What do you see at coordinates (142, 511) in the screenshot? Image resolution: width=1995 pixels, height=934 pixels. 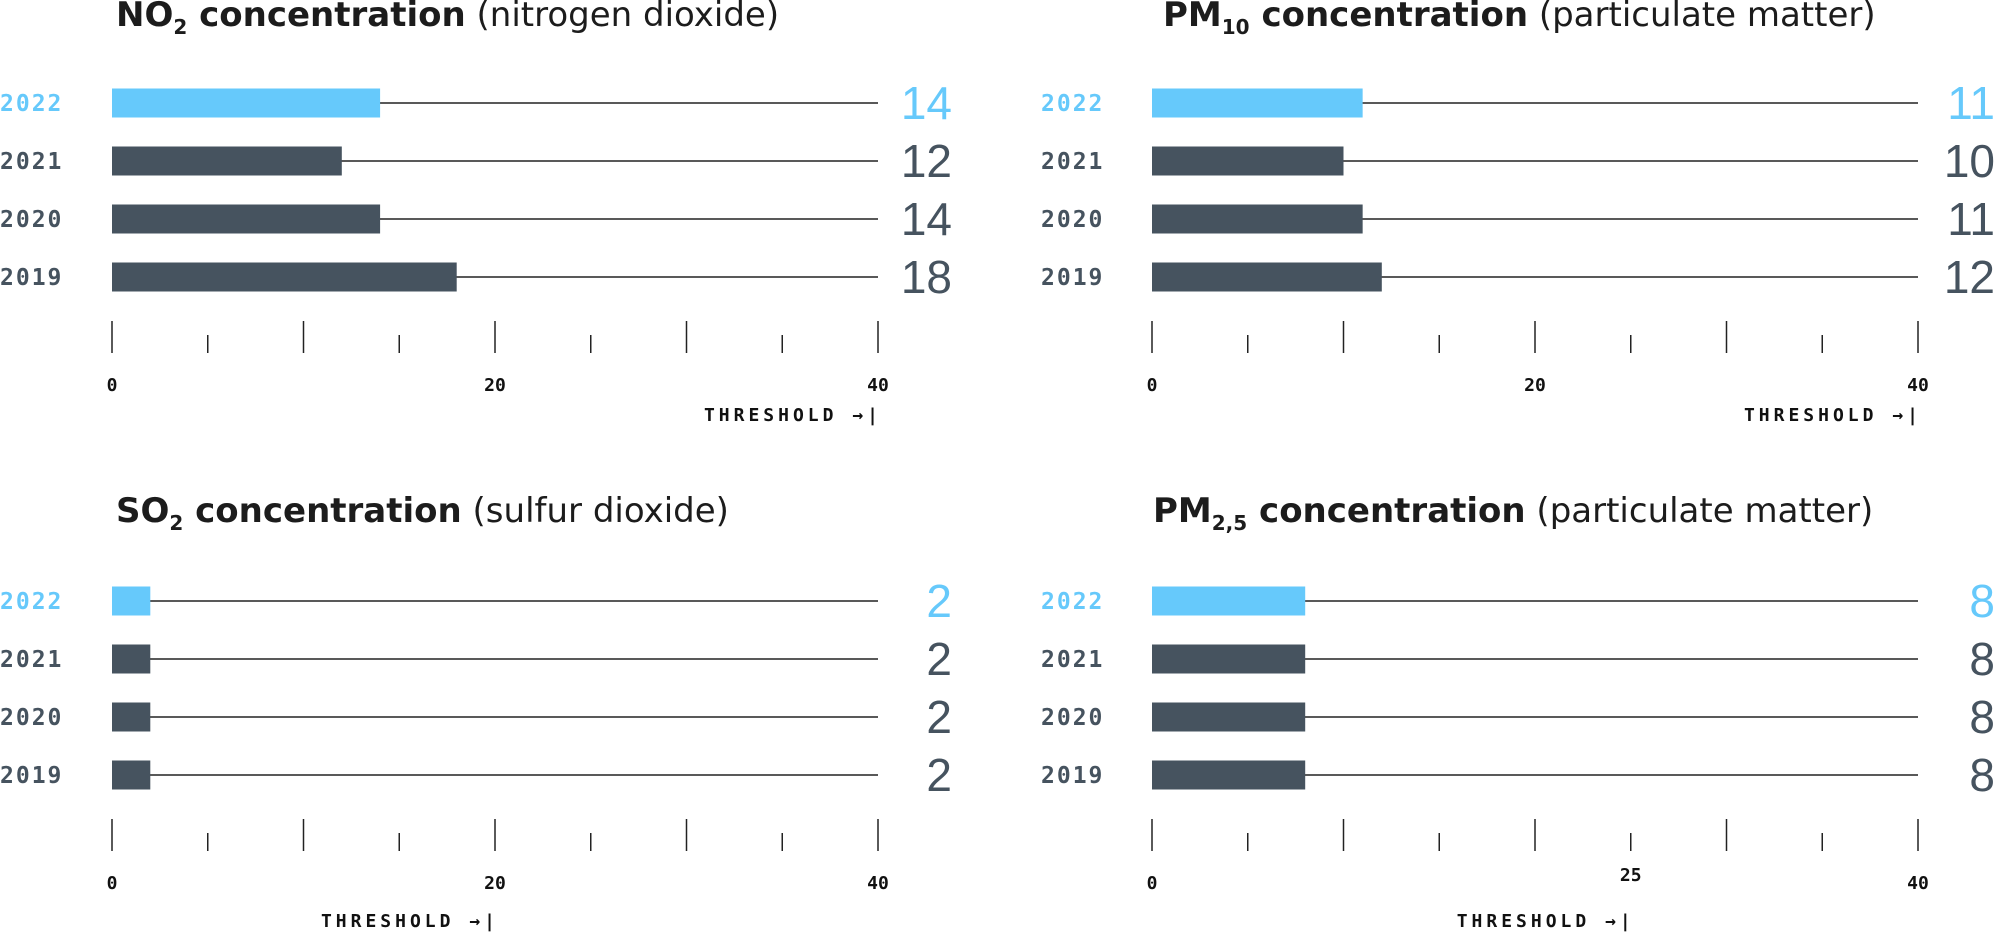 I see `title-bold: SO` at bounding box center [142, 511].